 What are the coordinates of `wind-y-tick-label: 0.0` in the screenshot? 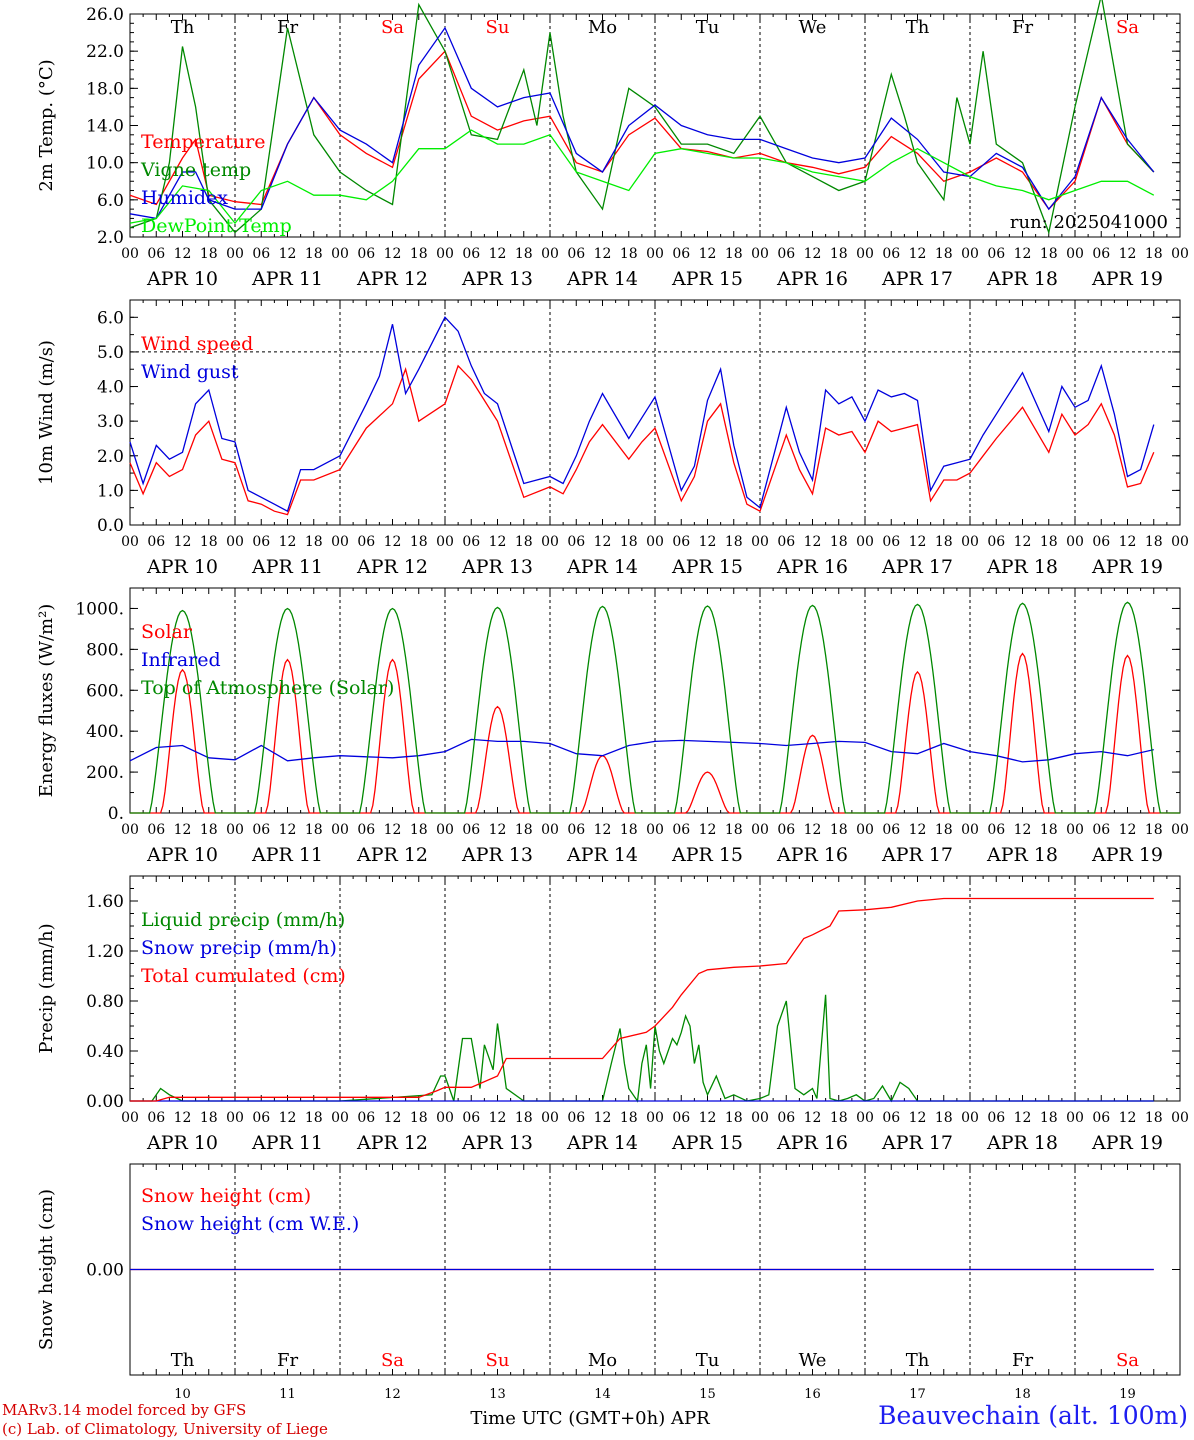 It's located at (110, 526).